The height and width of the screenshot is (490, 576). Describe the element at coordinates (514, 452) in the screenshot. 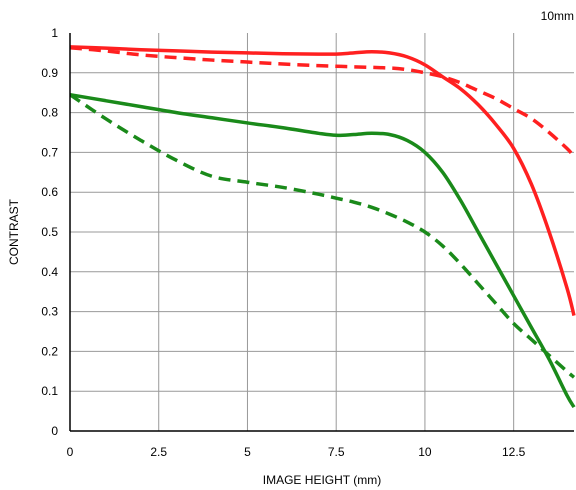

I see `x-tick-label: 12.5` at that location.